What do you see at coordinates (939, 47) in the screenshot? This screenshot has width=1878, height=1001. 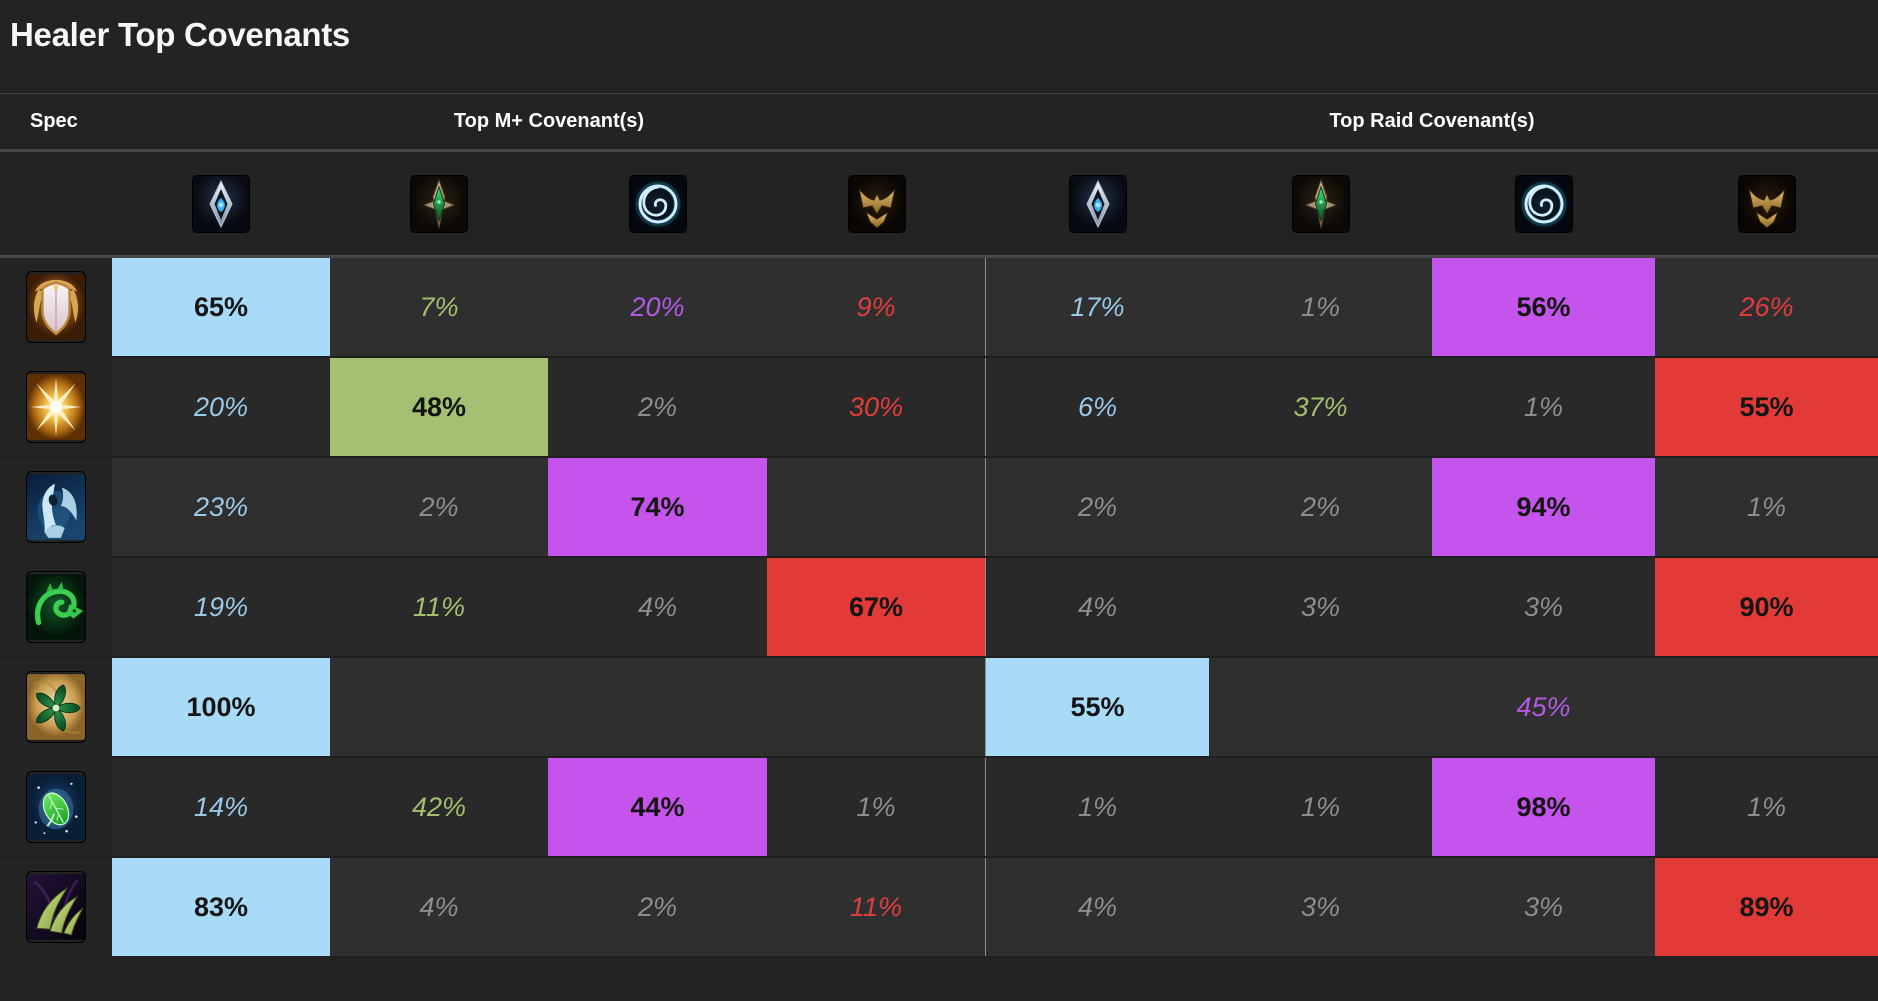 I see `table-header: Healer Top Covenants` at bounding box center [939, 47].